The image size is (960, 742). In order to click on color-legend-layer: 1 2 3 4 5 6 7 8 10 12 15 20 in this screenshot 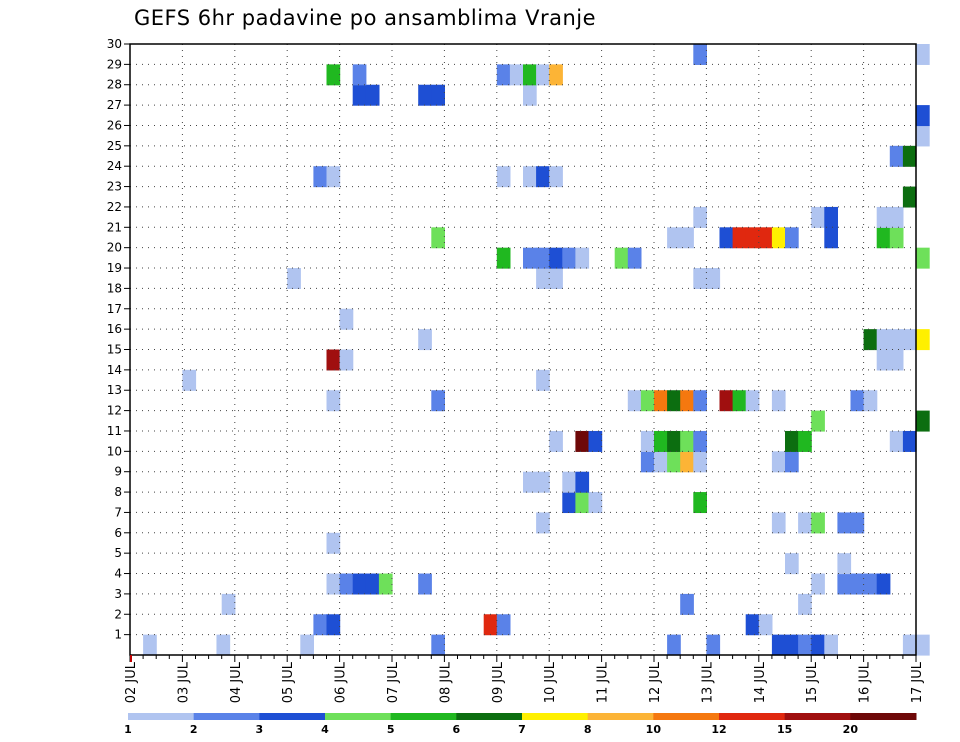, I will do `click(520, 724)`.